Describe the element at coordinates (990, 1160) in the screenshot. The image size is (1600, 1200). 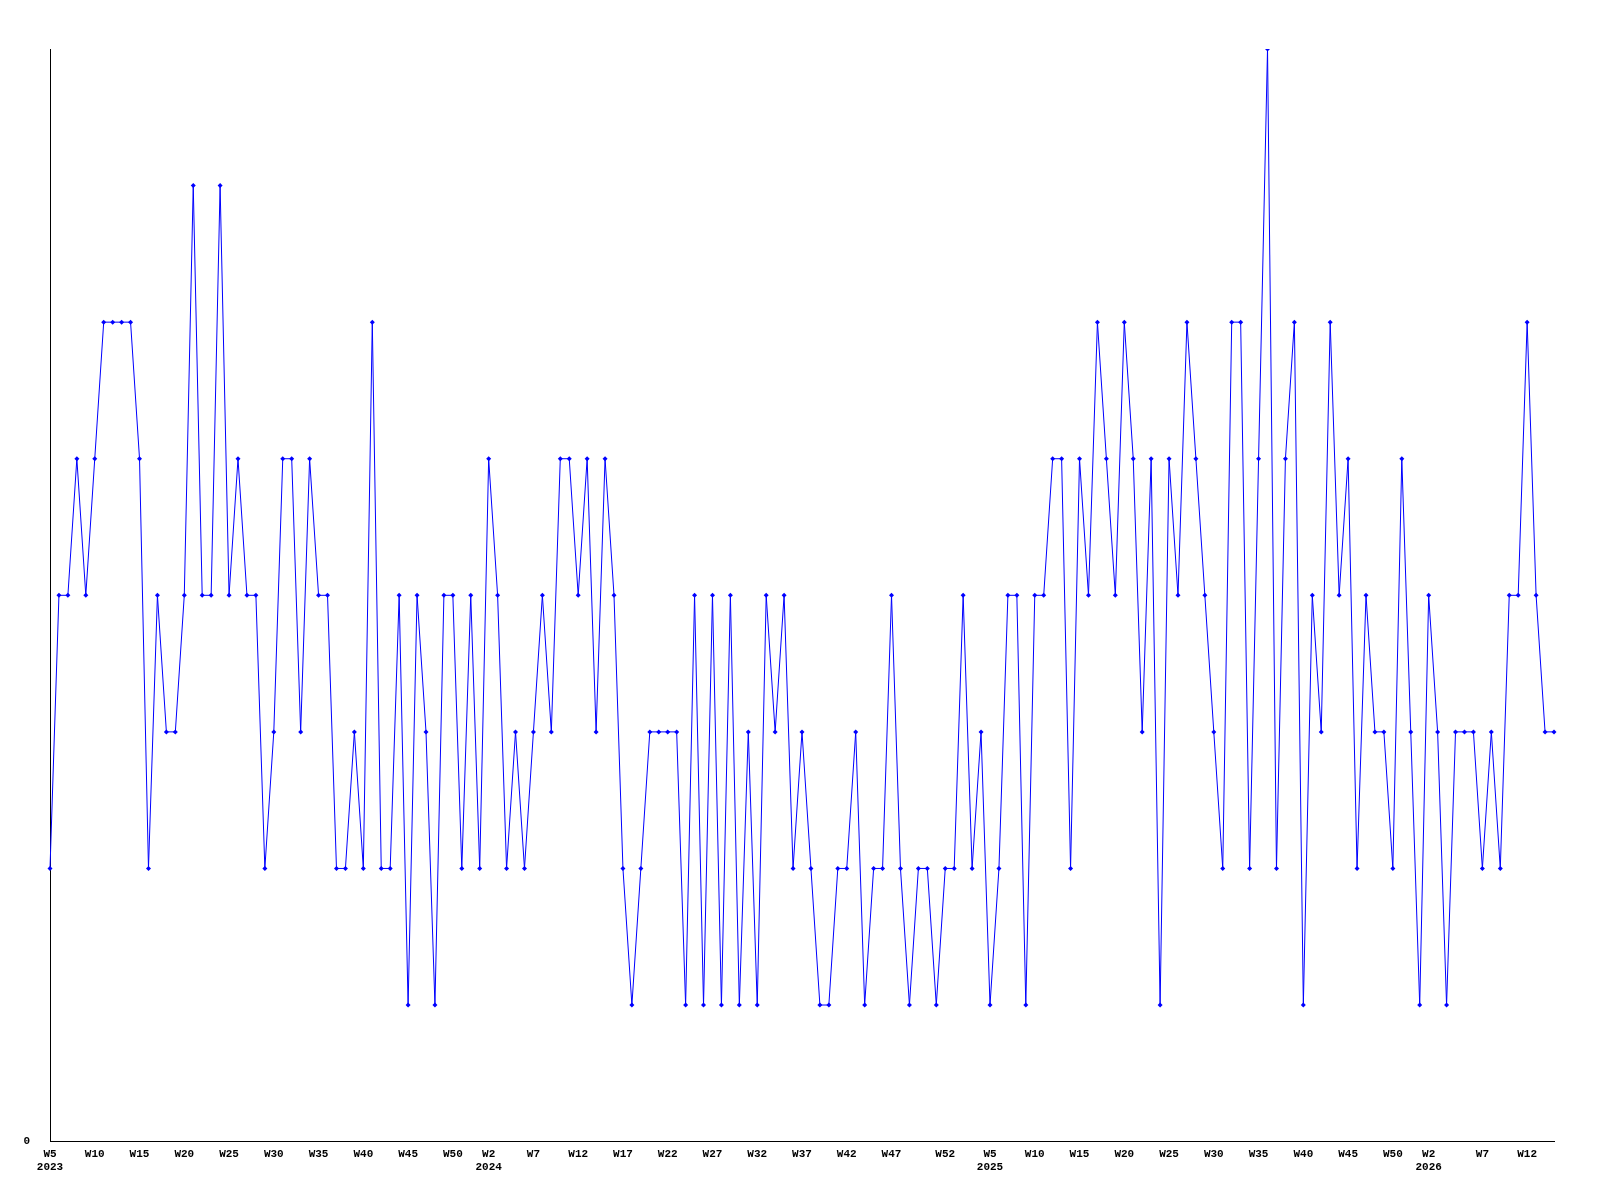
I see `x-tick-label: W5 2025` at that location.